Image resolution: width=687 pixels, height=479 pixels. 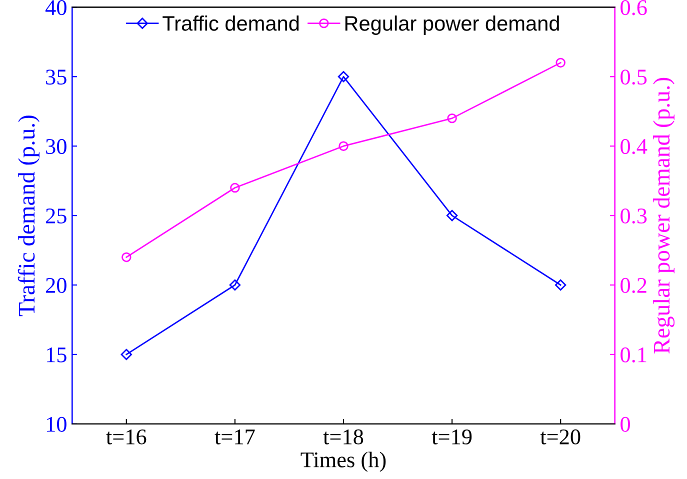 I want to click on y2-tick-label: 0.2, so click(x=633, y=286).